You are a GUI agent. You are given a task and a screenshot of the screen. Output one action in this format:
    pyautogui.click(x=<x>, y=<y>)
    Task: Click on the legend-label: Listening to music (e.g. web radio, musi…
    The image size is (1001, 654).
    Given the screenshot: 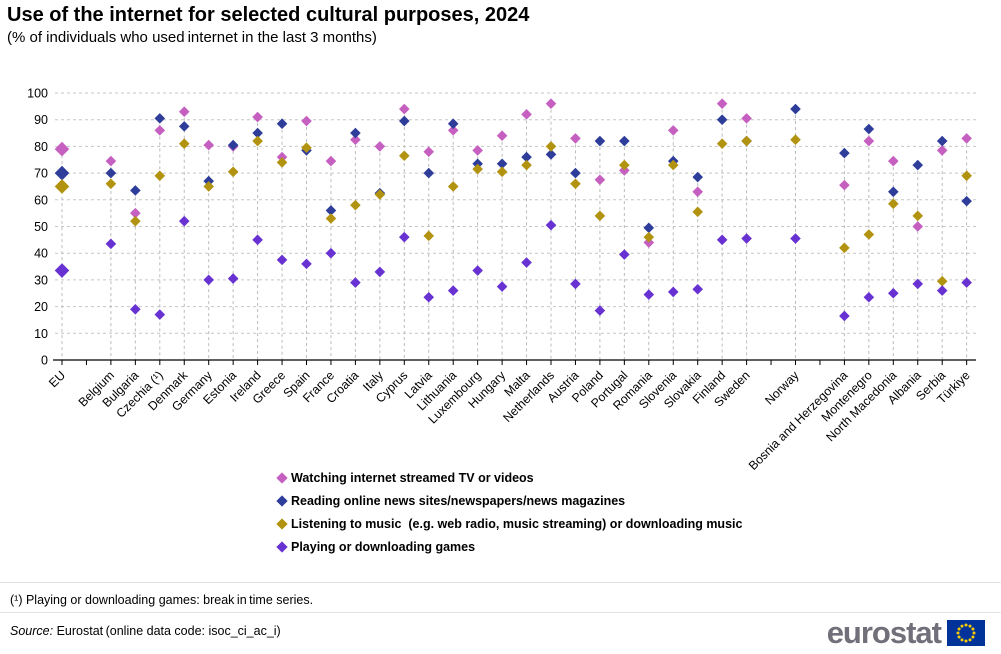 What is the action you would take?
    pyautogui.click(x=517, y=523)
    